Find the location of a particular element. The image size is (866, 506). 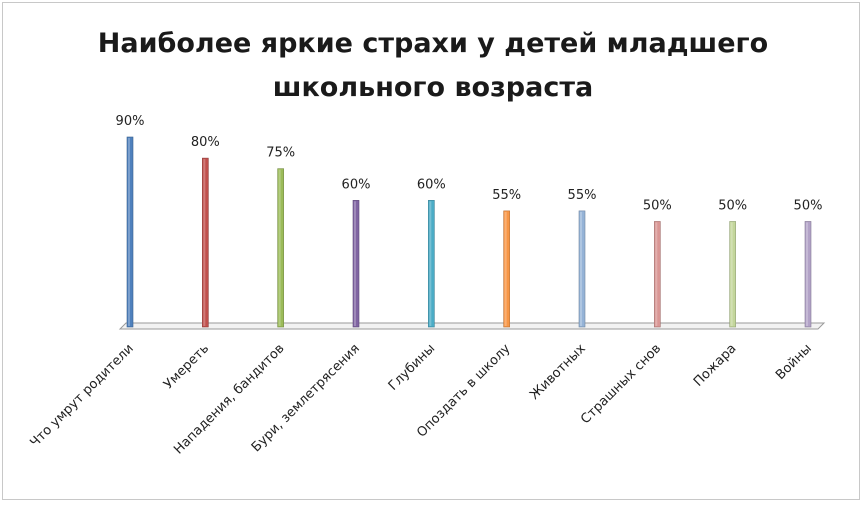

chart-title-line-2: школьного возраста is located at coordinates (433, 87).